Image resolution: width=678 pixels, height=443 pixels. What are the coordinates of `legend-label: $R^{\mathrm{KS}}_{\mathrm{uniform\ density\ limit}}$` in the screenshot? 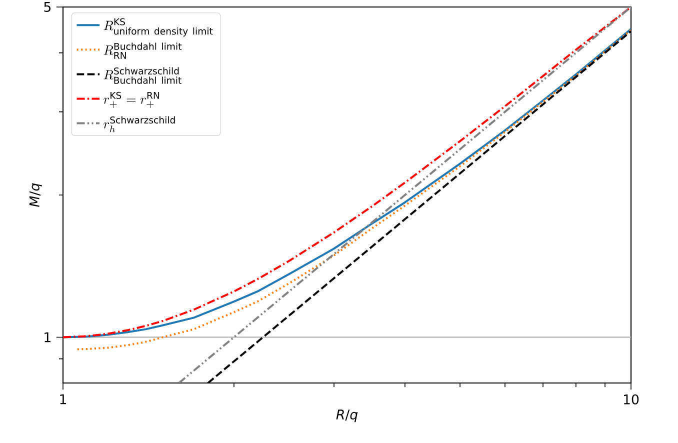 It's located at (158, 27).